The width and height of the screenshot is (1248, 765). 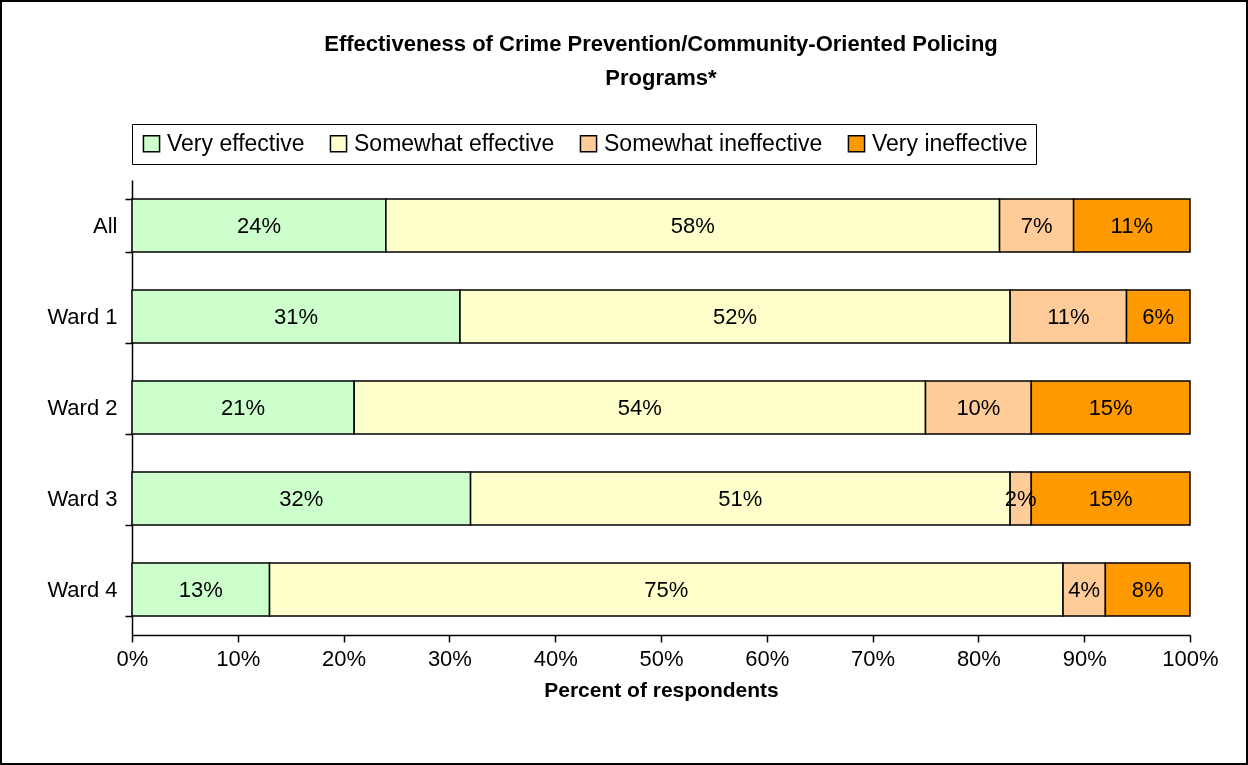 I want to click on data-label: 13%, so click(x=200, y=589).